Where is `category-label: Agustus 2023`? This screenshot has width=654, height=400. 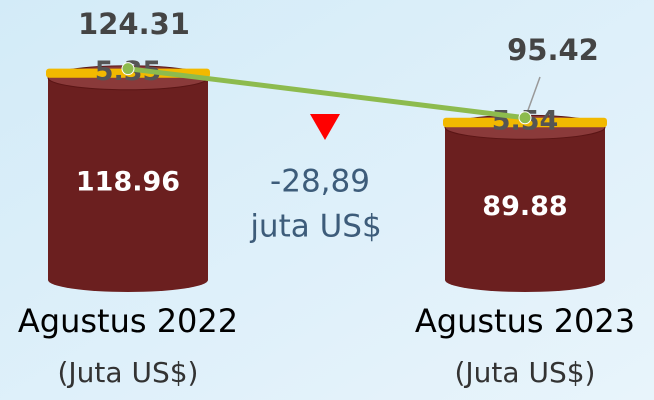 category-label: Agustus 2023 is located at coordinates (525, 321).